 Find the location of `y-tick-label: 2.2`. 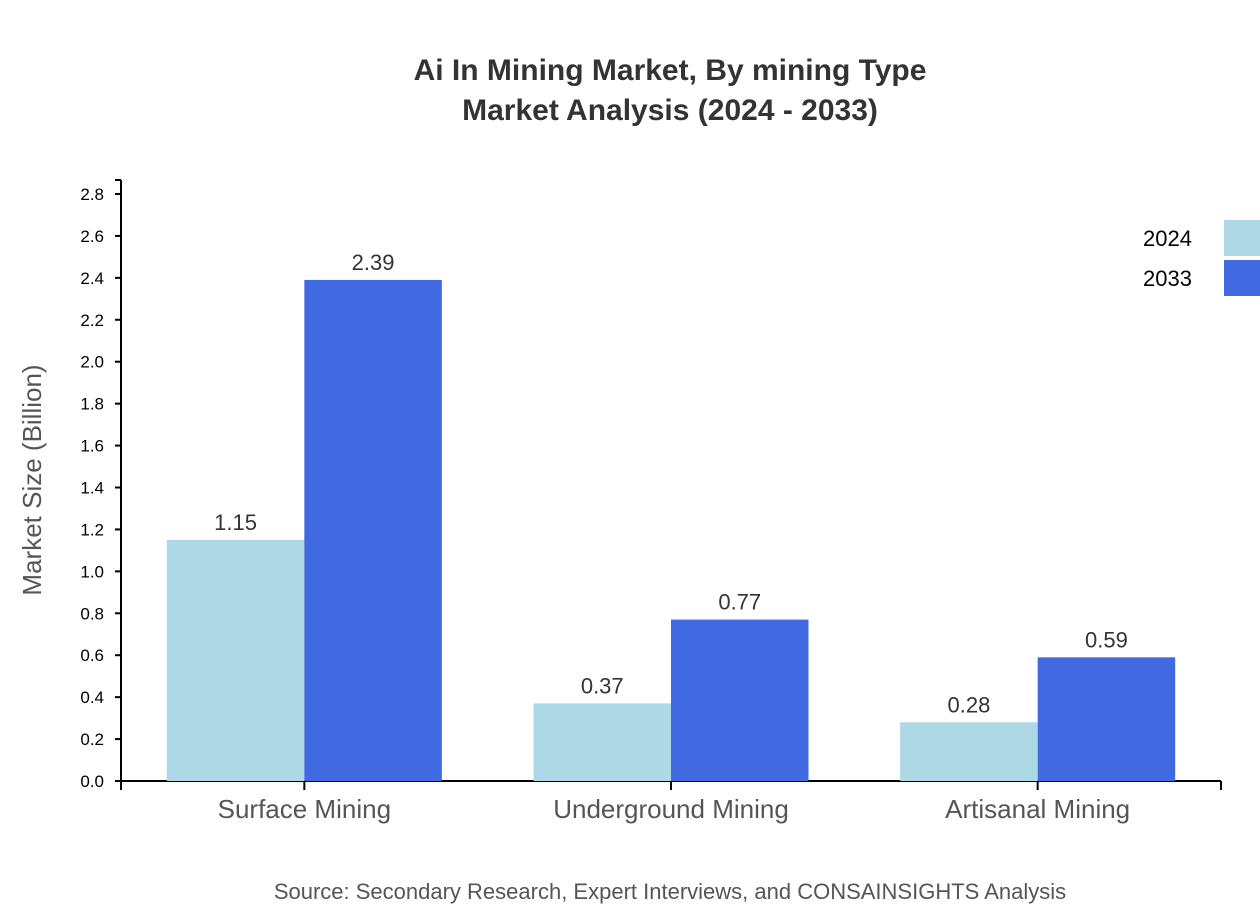

y-tick-label: 2.2 is located at coordinates (92, 320).